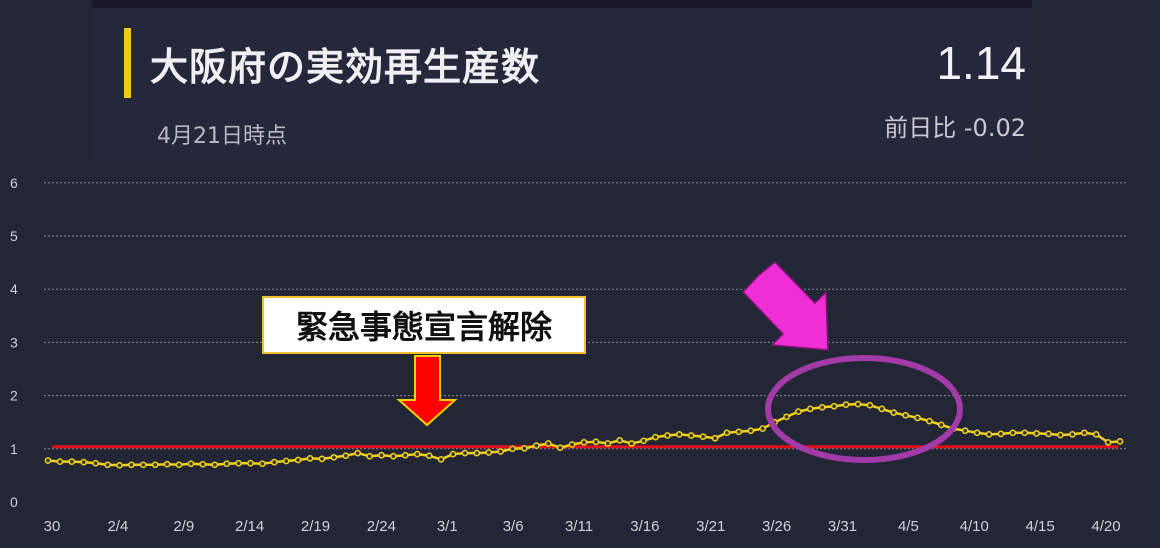 This screenshot has height=548, width=1160. What do you see at coordinates (127, 63) in the screenshot?
I see `accent-bar` at bounding box center [127, 63].